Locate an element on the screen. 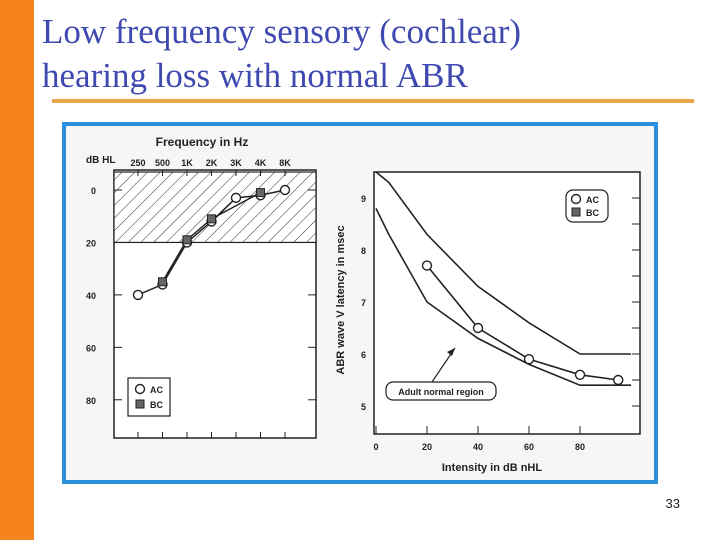 Image resolution: width=720 pixels, height=540 pixels. abr-normal-region-box is located at coordinates (441, 391).